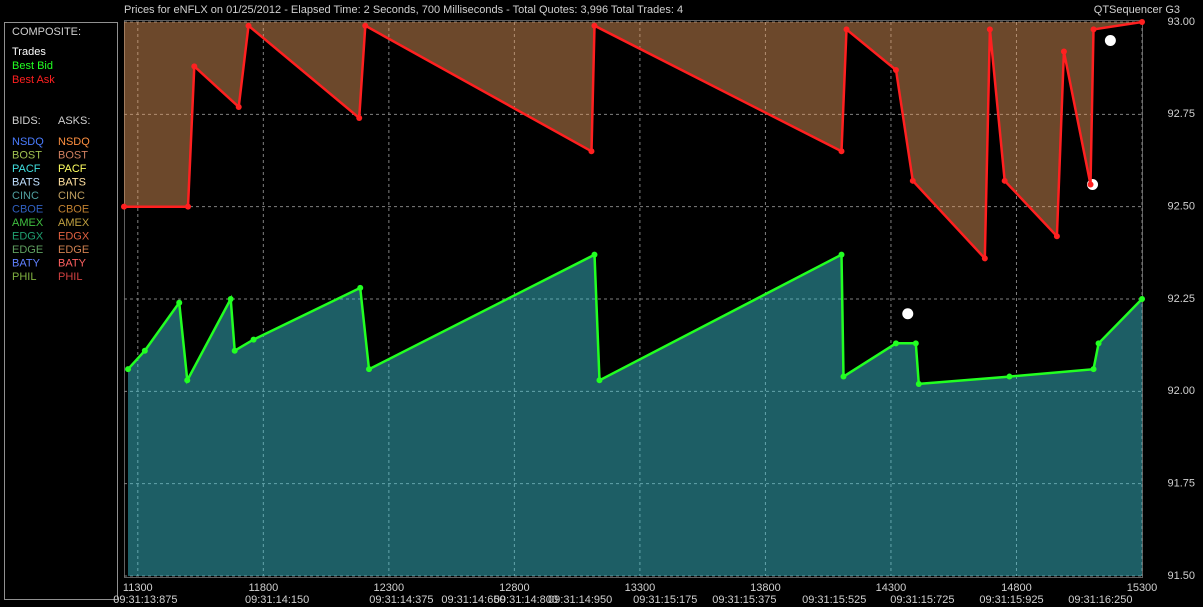 The width and height of the screenshot is (1203, 607). I want to click on bid-exchange: EDGE, so click(27, 250).